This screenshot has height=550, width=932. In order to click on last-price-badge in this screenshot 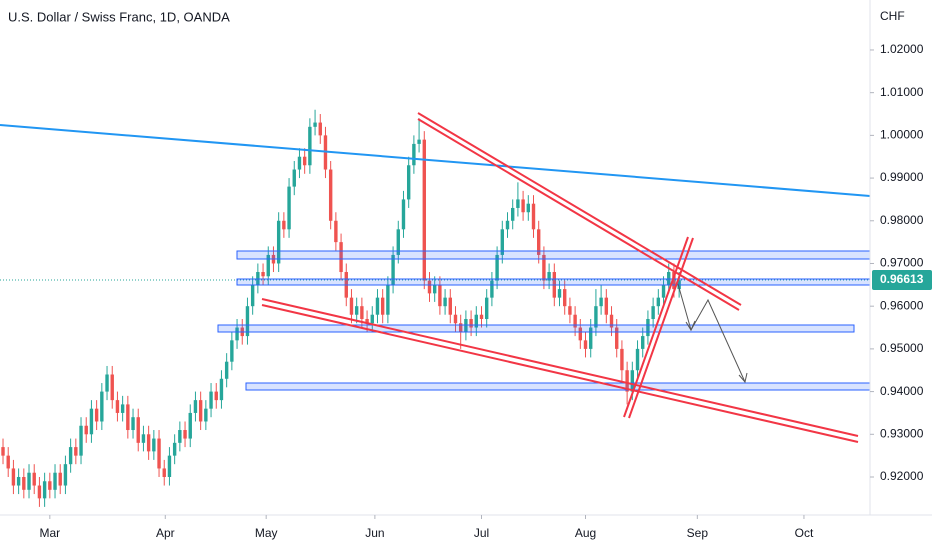, I will do `click(902, 280)`.